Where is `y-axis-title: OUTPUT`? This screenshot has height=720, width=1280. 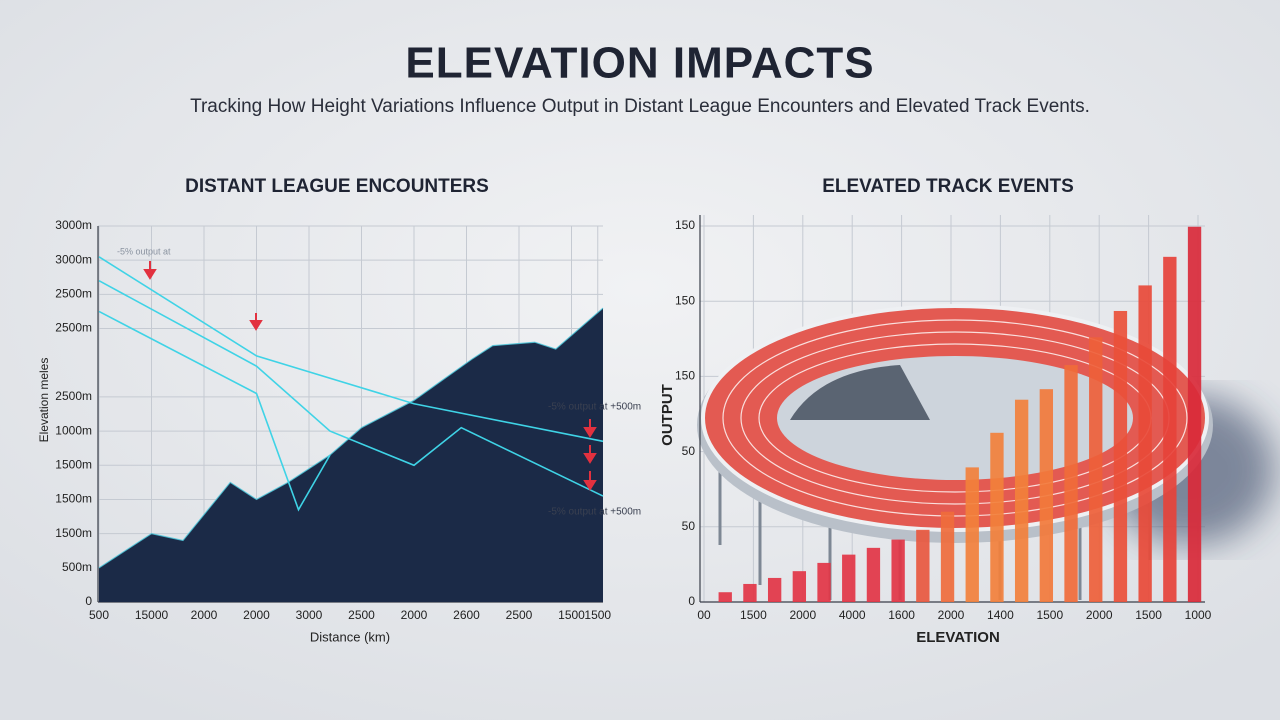
y-axis-title: OUTPUT is located at coordinates (667, 415).